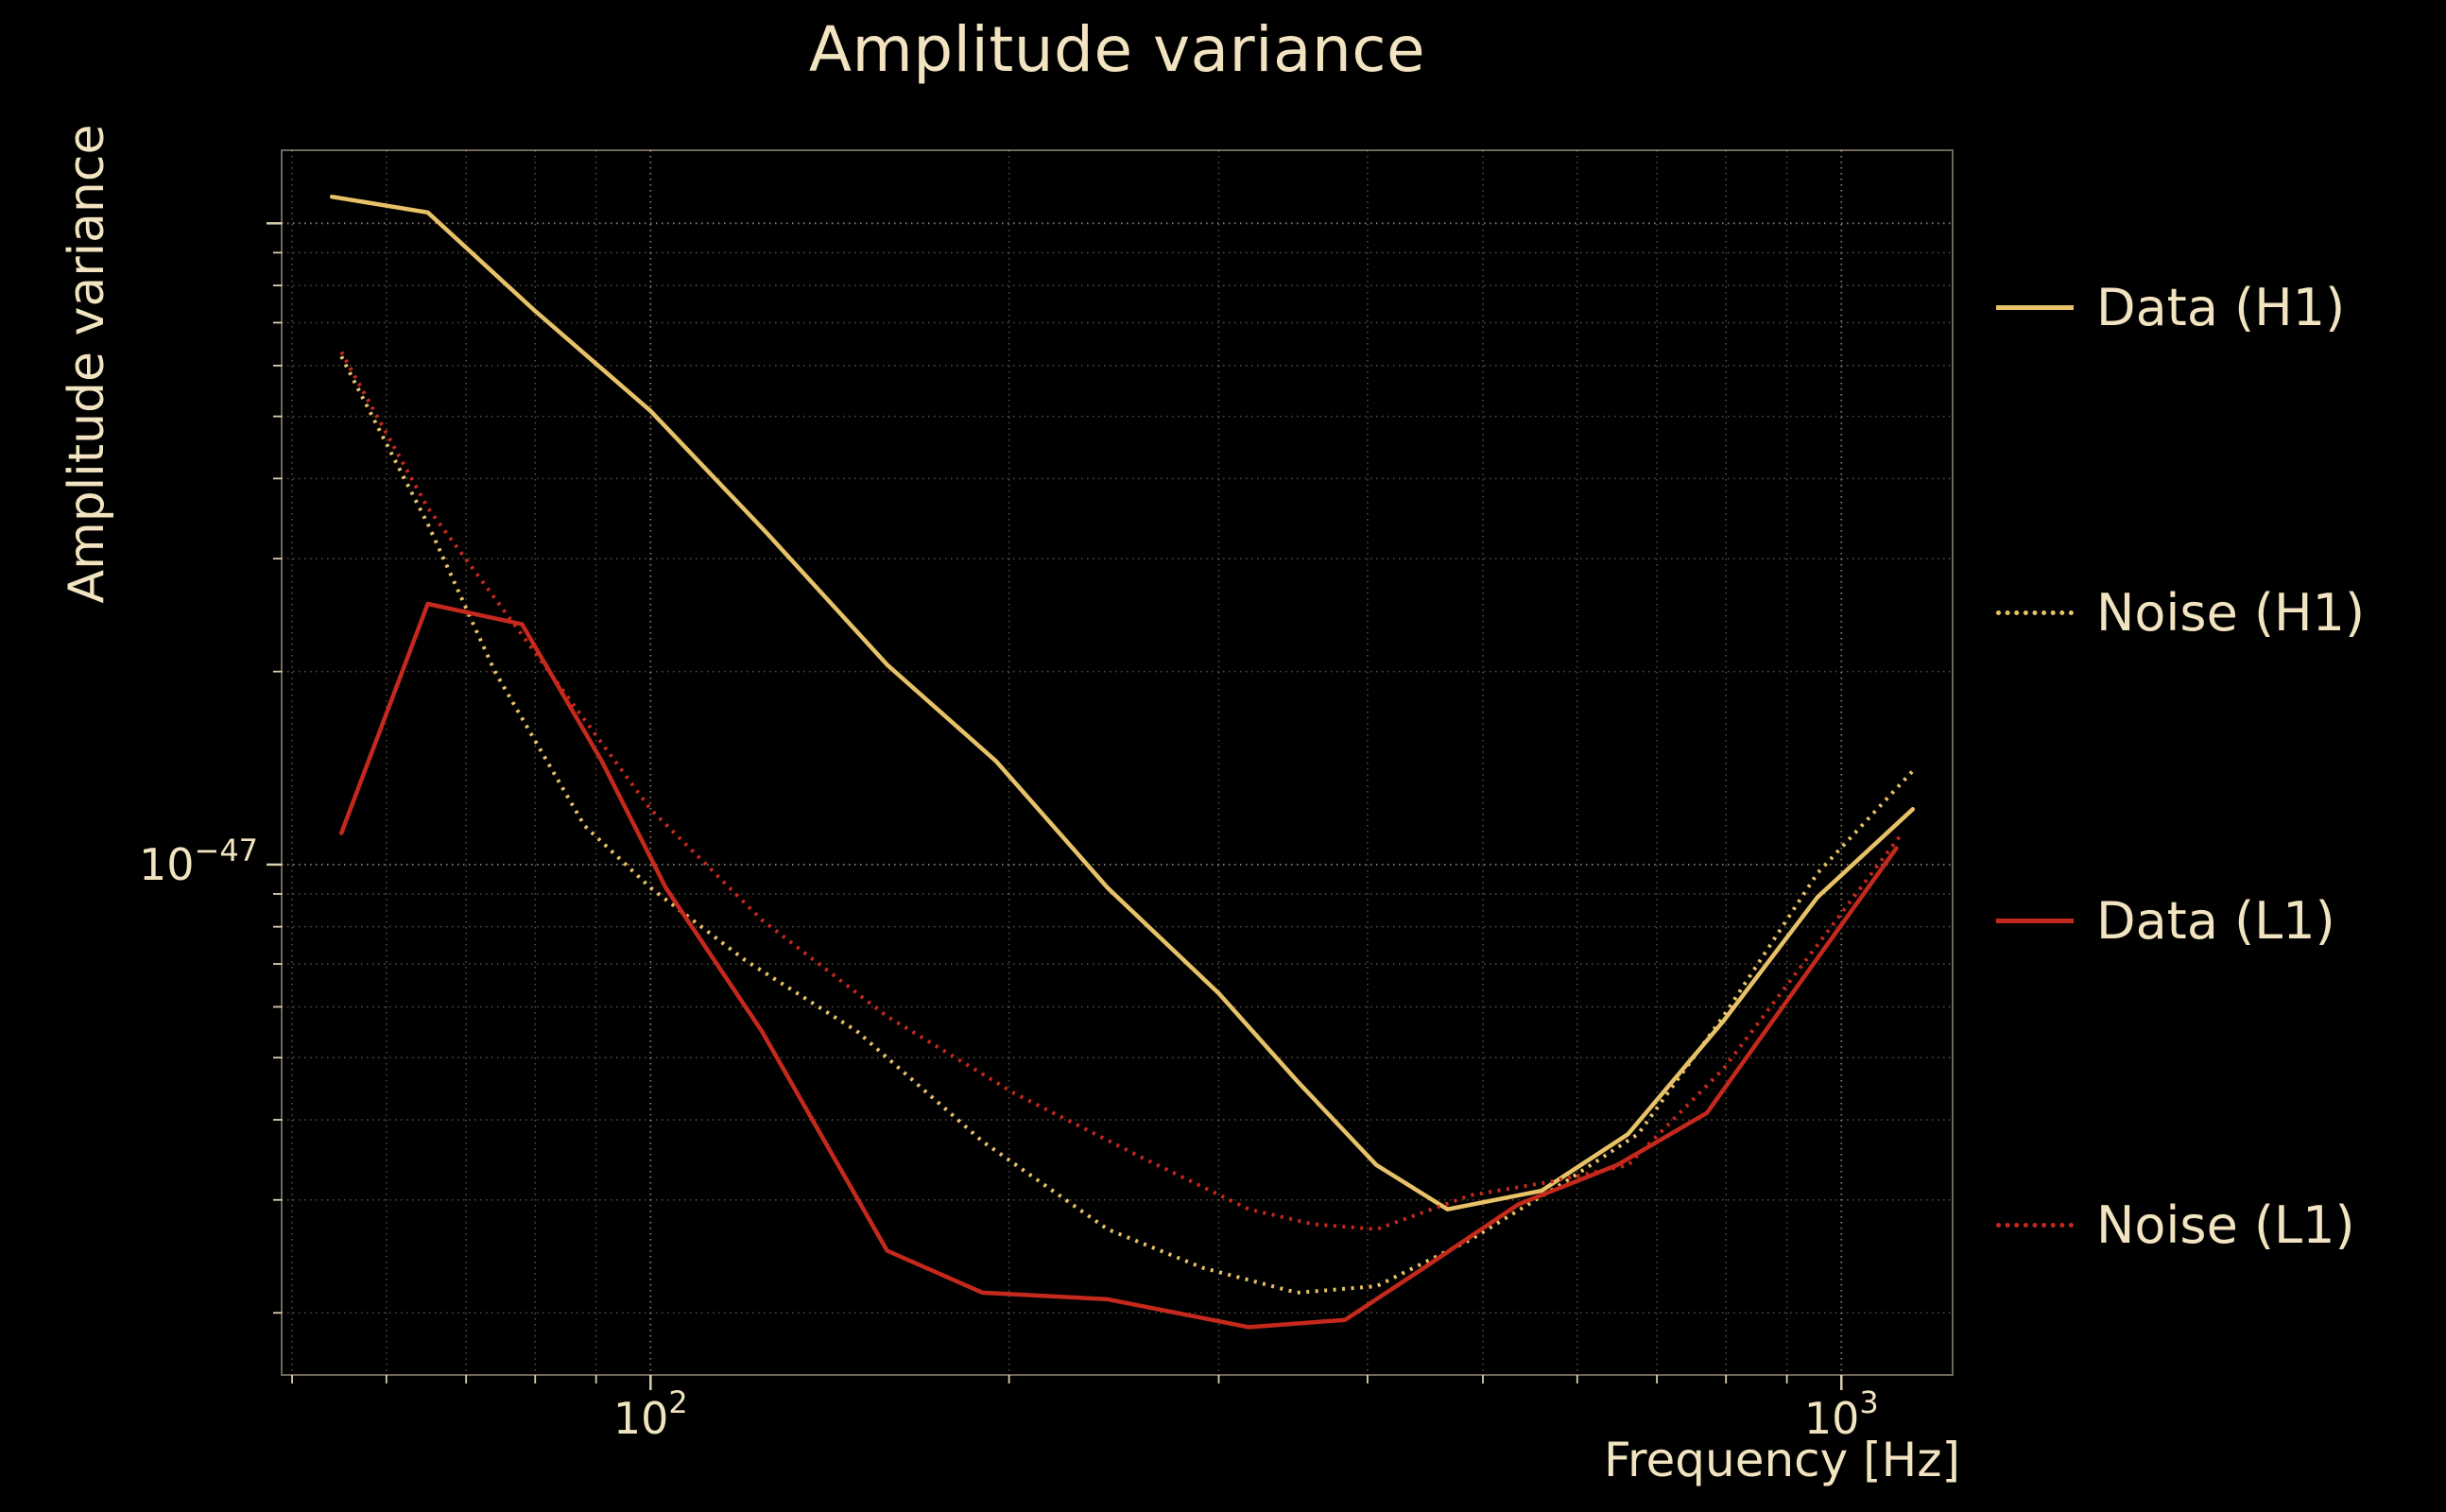 The width and height of the screenshot is (2446, 1512). What do you see at coordinates (199, 861) in the screenshot?
I see `y-tick-label: 10−47` at bounding box center [199, 861].